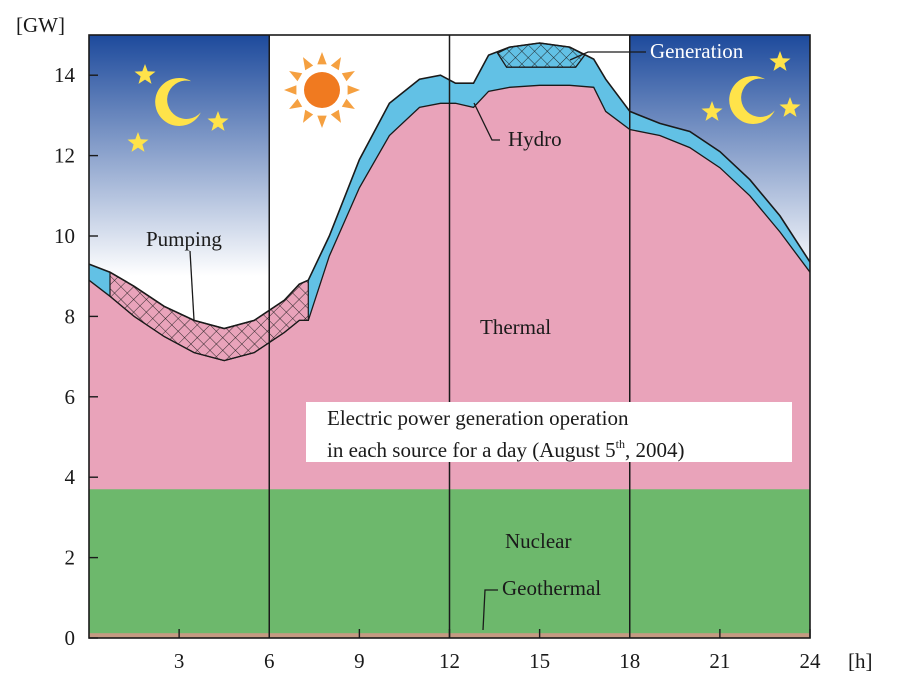 The image size is (906, 688). Describe the element at coordinates (860, 661) in the screenshot. I see `x-axis-unit: [h]` at that location.